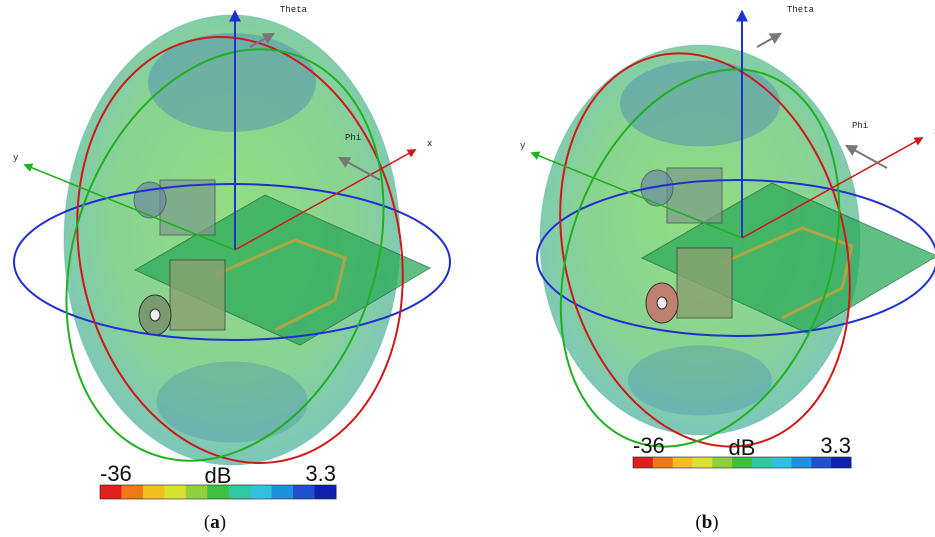 The image size is (935, 537). Describe the element at coordinates (429, 144) in the screenshot. I see `x-label: x` at that location.